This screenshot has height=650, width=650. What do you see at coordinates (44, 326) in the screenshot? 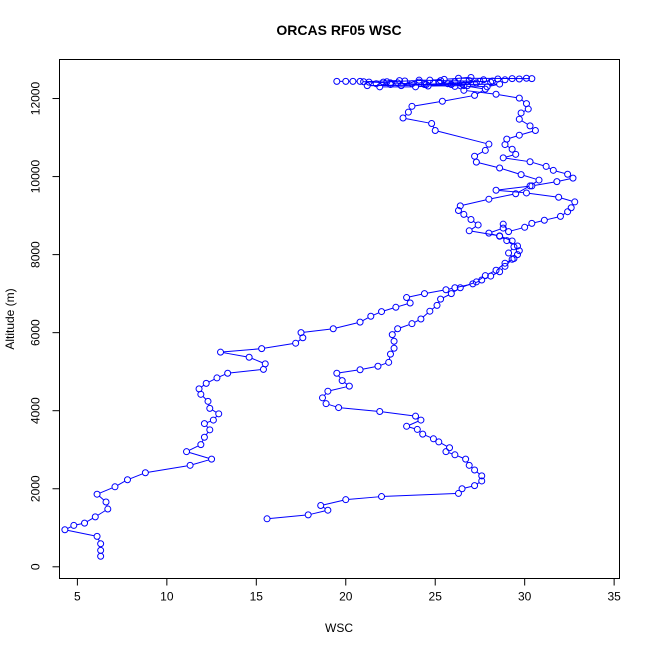
I see `y-axis: 0 2000 4000 6000 8000 10000 12000` at bounding box center [44, 326].